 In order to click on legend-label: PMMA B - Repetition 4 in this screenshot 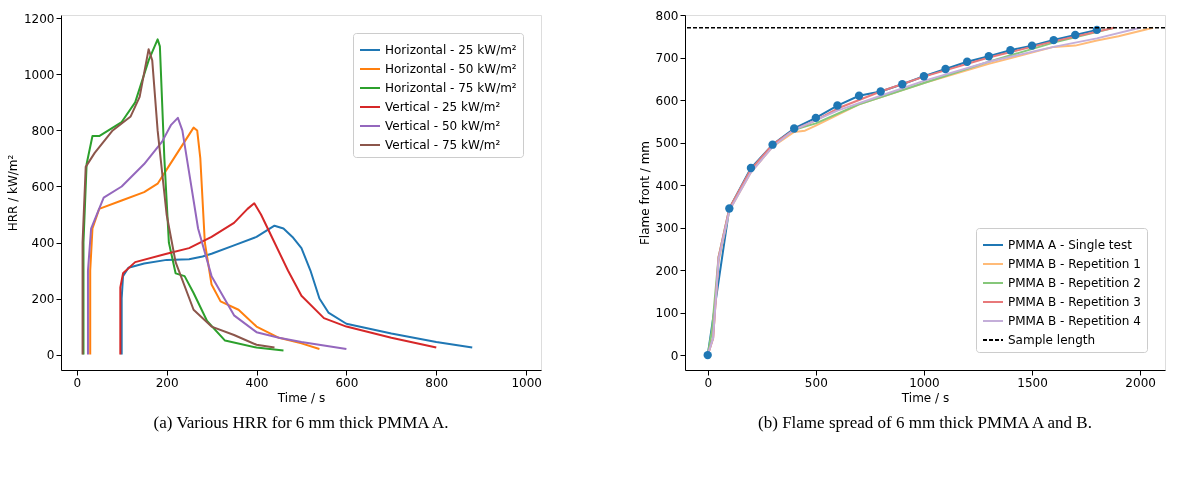, I will do `click(1074, 321)`.